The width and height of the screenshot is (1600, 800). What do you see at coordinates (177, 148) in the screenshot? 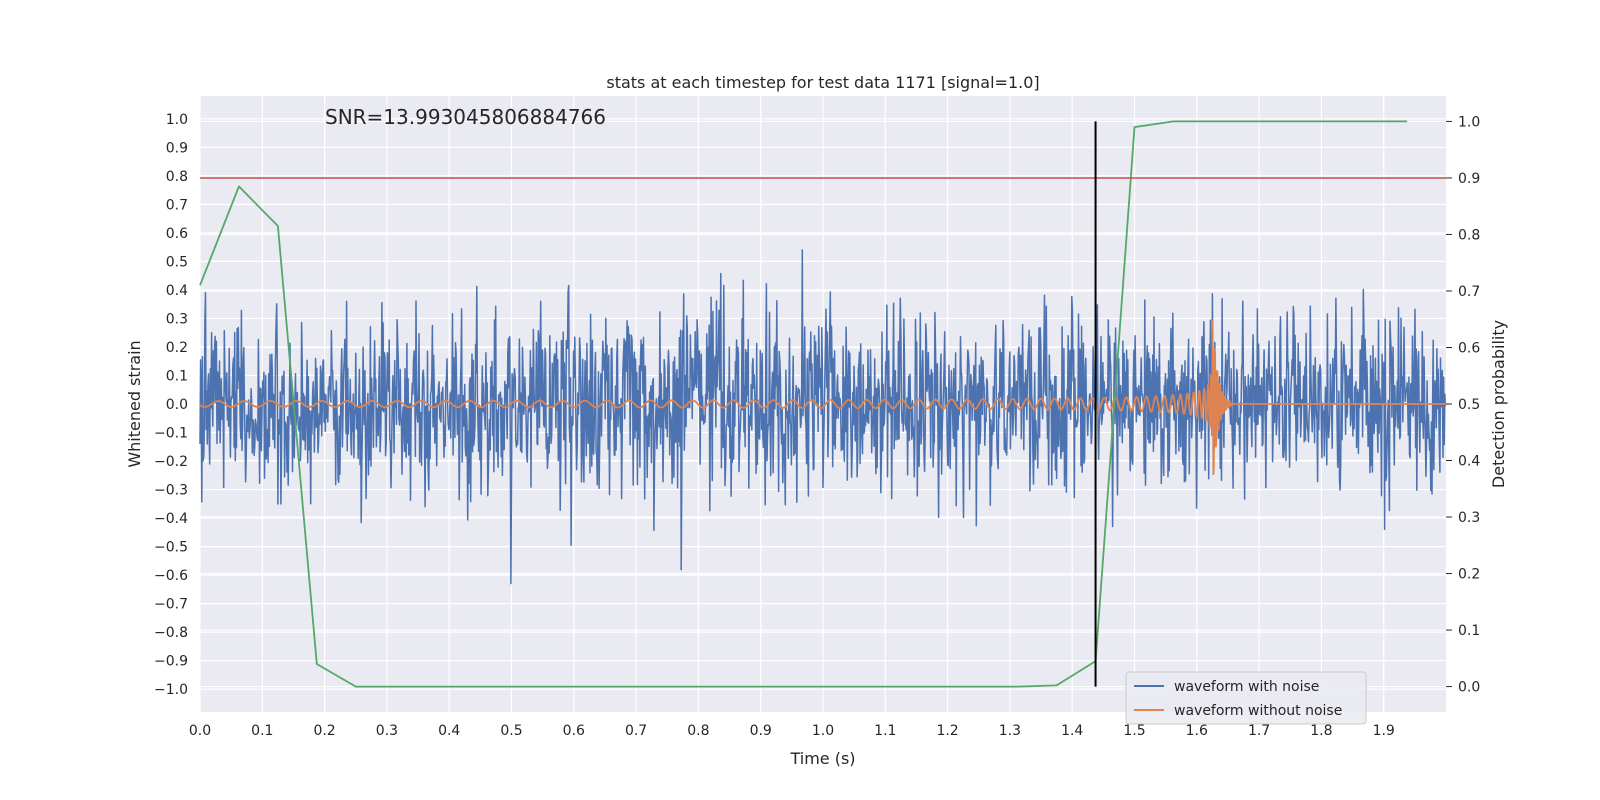
I see `y-left-tick-label: 0.9` at bounding box center [177, 148].